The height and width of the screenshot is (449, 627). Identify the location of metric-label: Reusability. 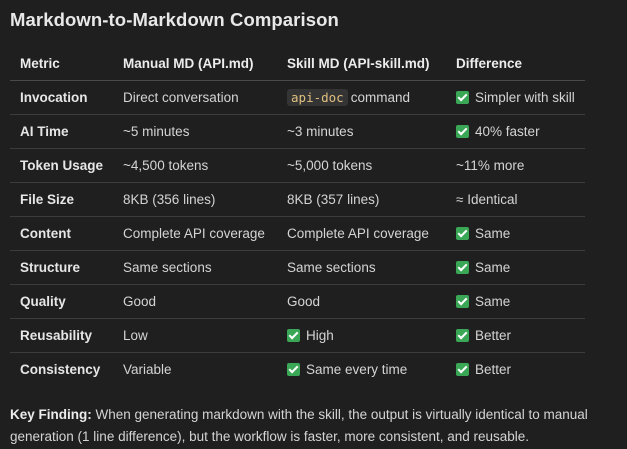
(56, 335).